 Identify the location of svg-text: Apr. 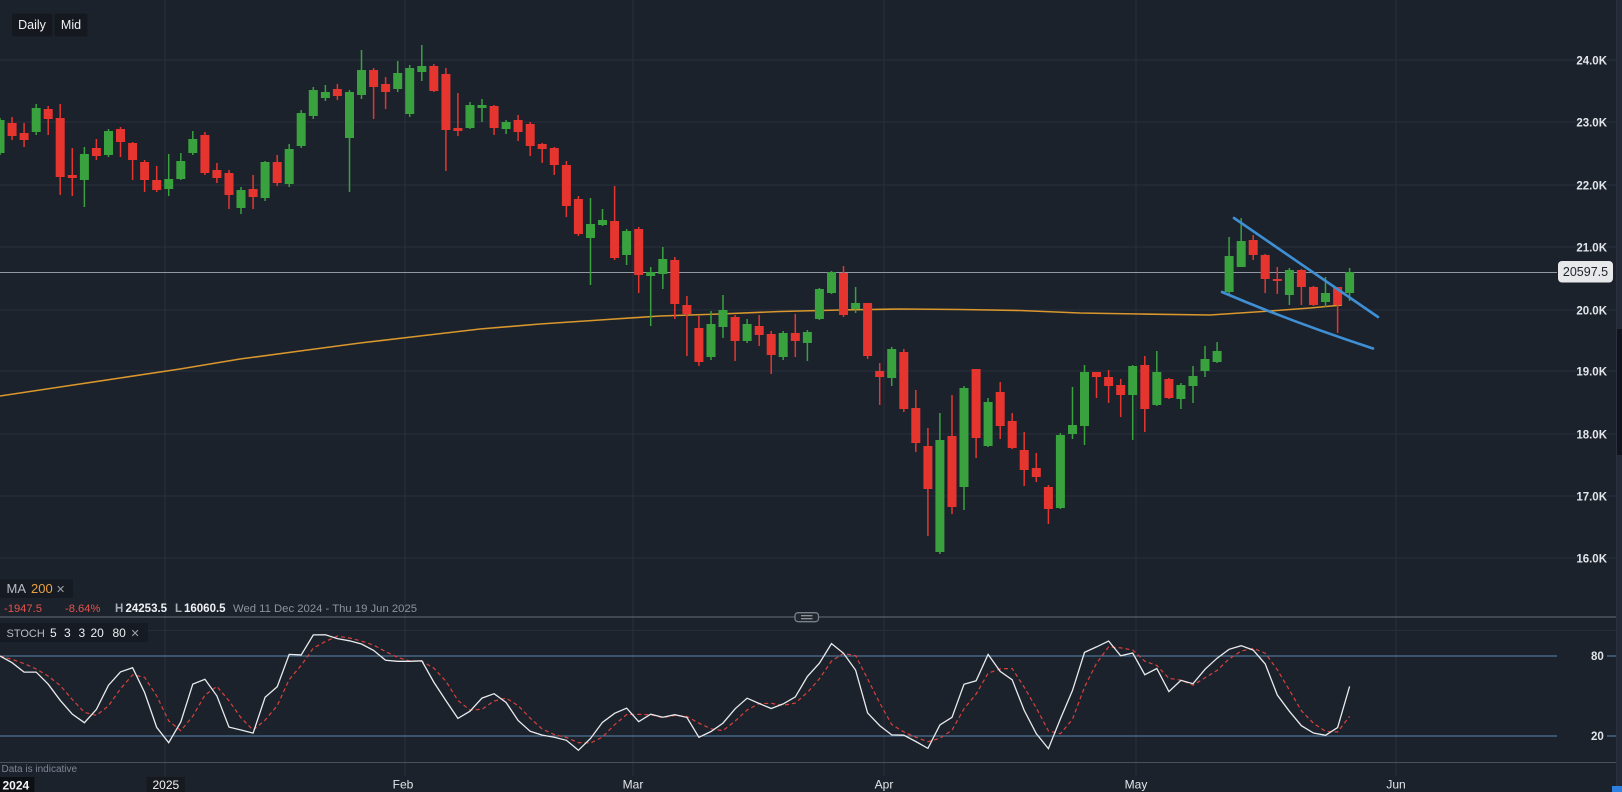
(884, 785).